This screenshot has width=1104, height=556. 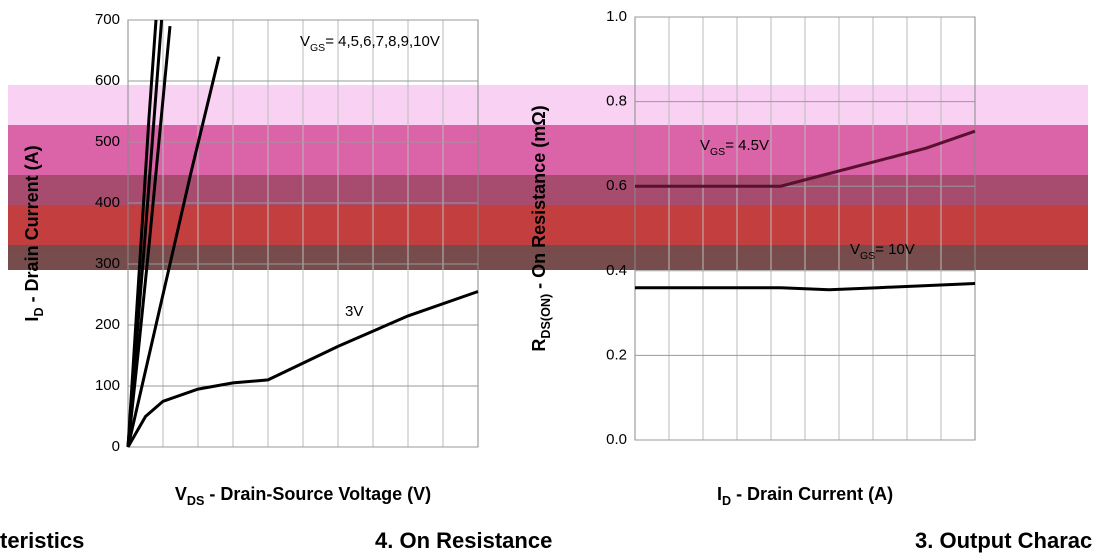 What do you see at coordinates (616, 439) in the screenshot?
I see `y-tick-label: 0.0` at bounding box center [616, 439].